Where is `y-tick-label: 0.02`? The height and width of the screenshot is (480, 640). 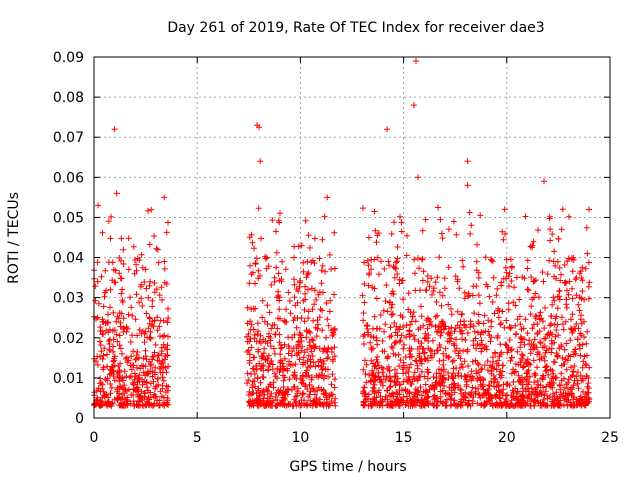 y-tick-label: 0.02 is located at coordinates (68, 339).